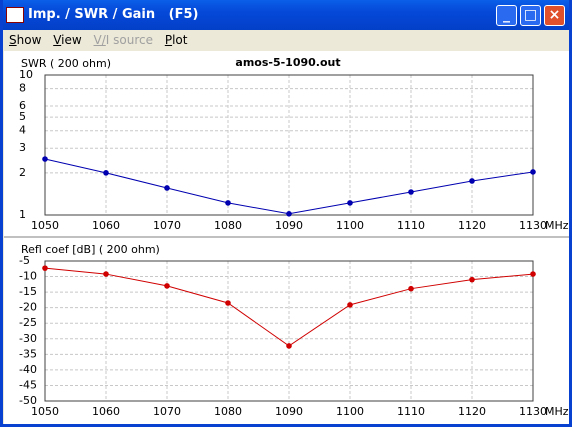  I want to click on y-tick-label: -10, so click(28, 276).